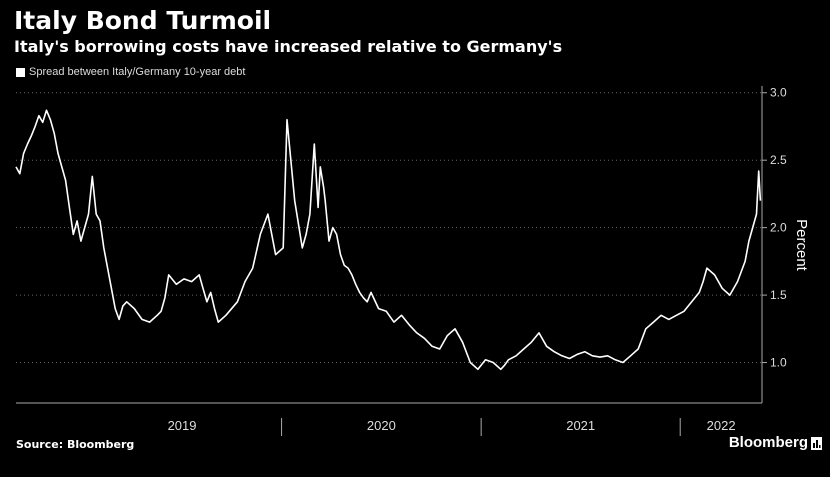  I want to click on y-tick-label: 1.5, so click(778, 295).